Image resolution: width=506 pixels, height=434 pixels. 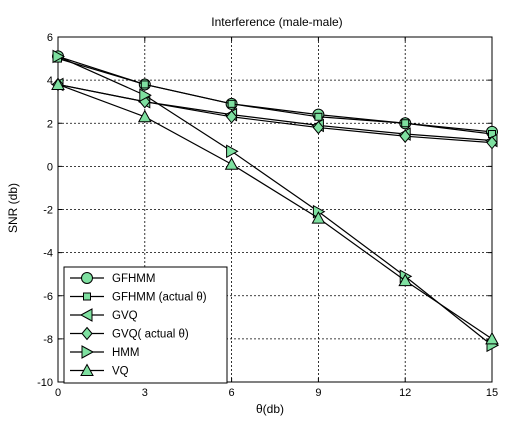 What do you see at coordinates (405, 393) in the screenshot?
I see `x-tick-label: 12` at bounding box center [405, 393].